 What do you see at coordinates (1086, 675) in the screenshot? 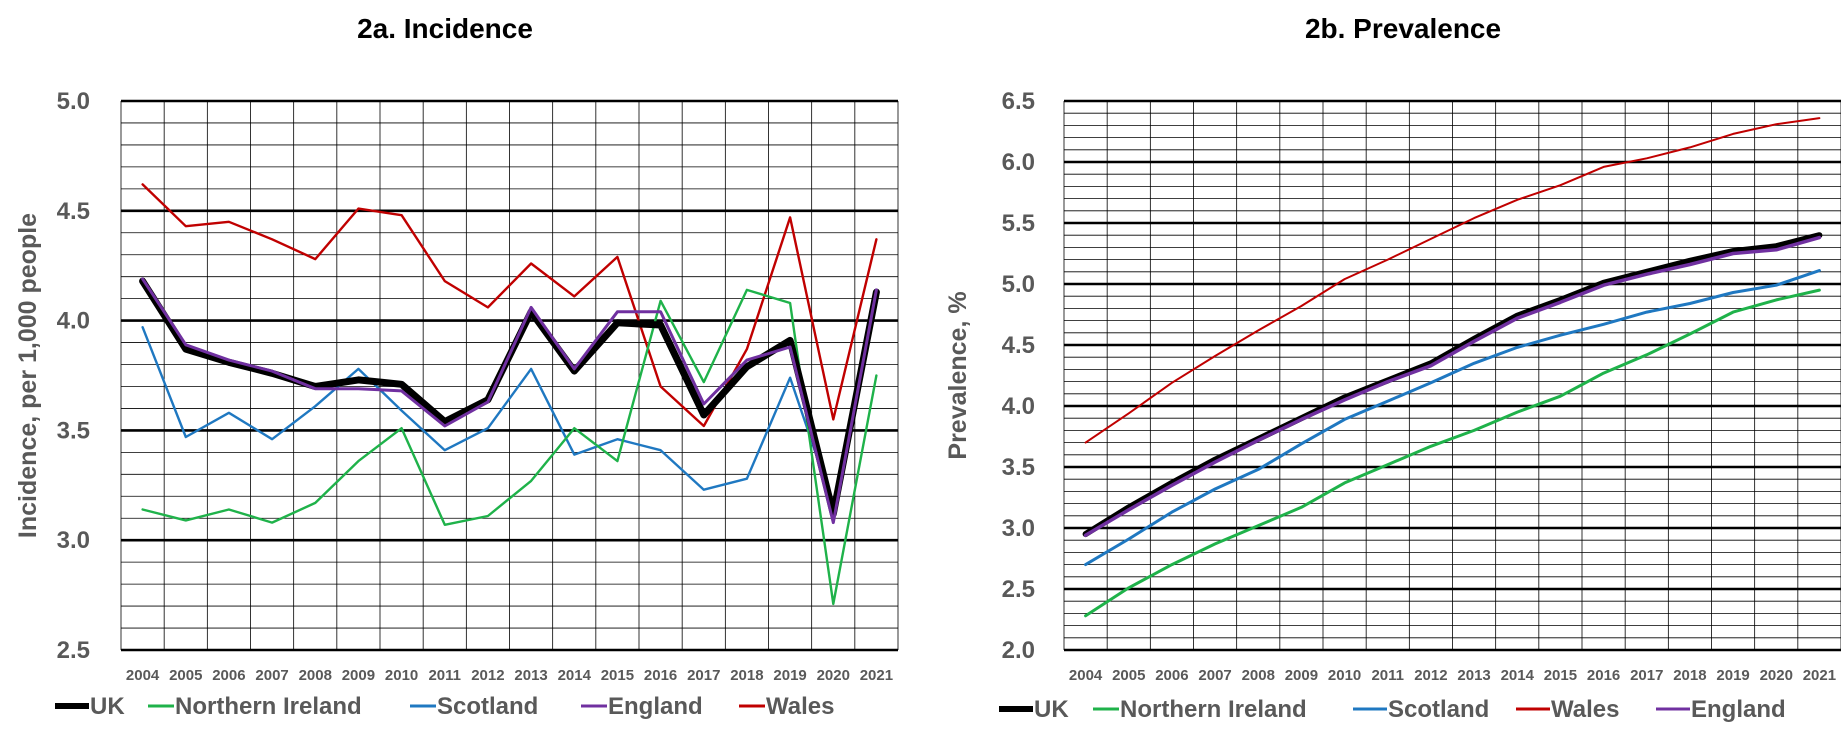
I see `prevalence-x-tick-label: 2004` at bounding box center [1086, 675].